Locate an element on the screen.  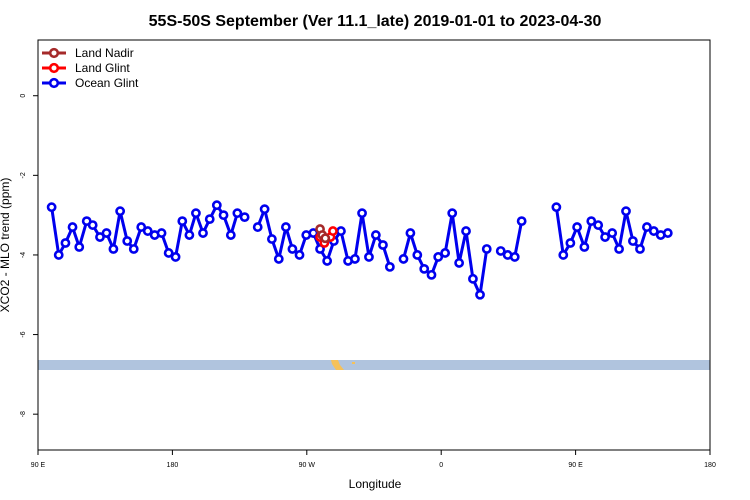
land-band-strip is located at coordinates (374, 365).